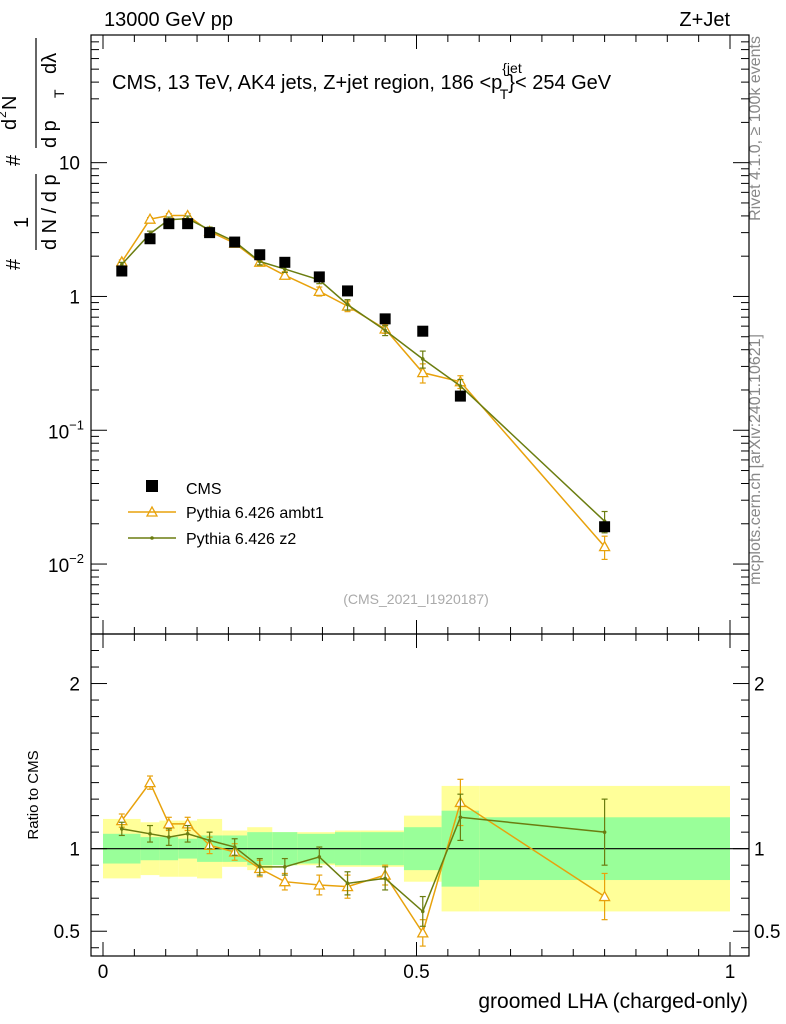 The width and height of the screenshot is (786, 1024). I want to click on legend-z2-label: Pythia 6.426 z2, so click(241, 539).